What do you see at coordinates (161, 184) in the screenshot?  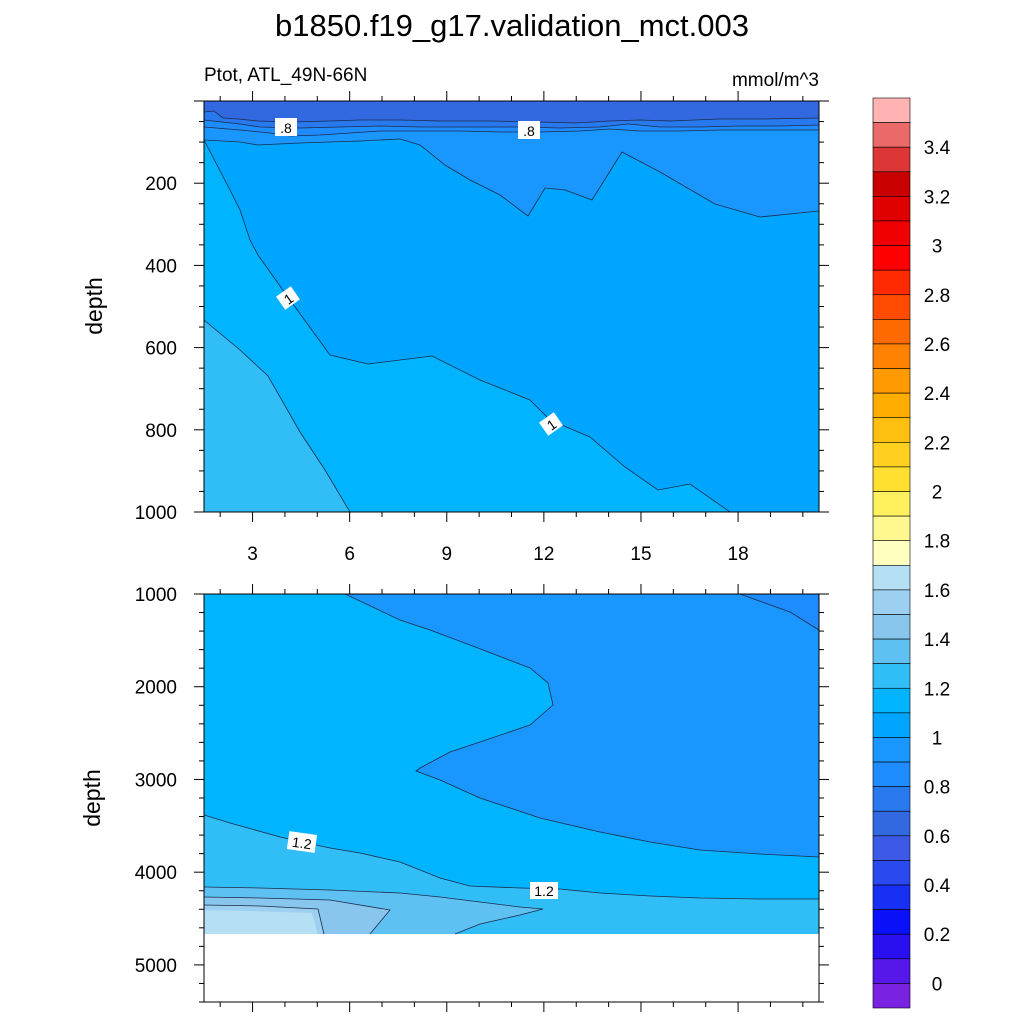 I see `y-tick-label: 200` at bounding box center [161, 184].